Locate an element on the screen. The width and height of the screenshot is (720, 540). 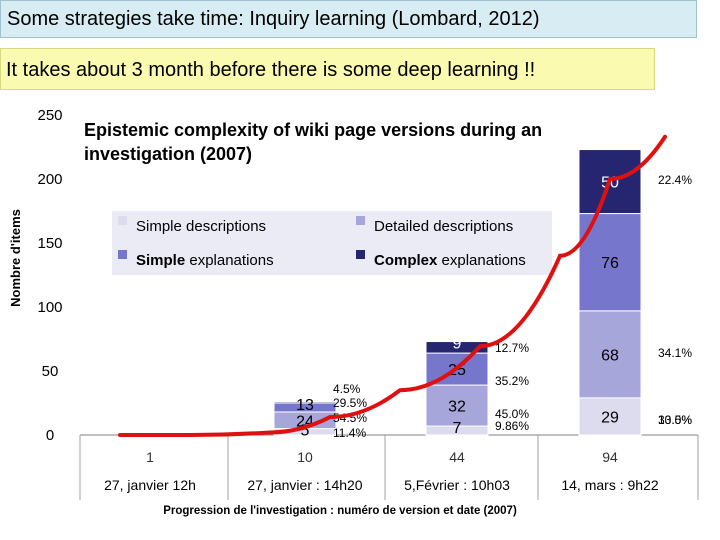
y-tick-label: 250 is located at coordinates (49, 115).